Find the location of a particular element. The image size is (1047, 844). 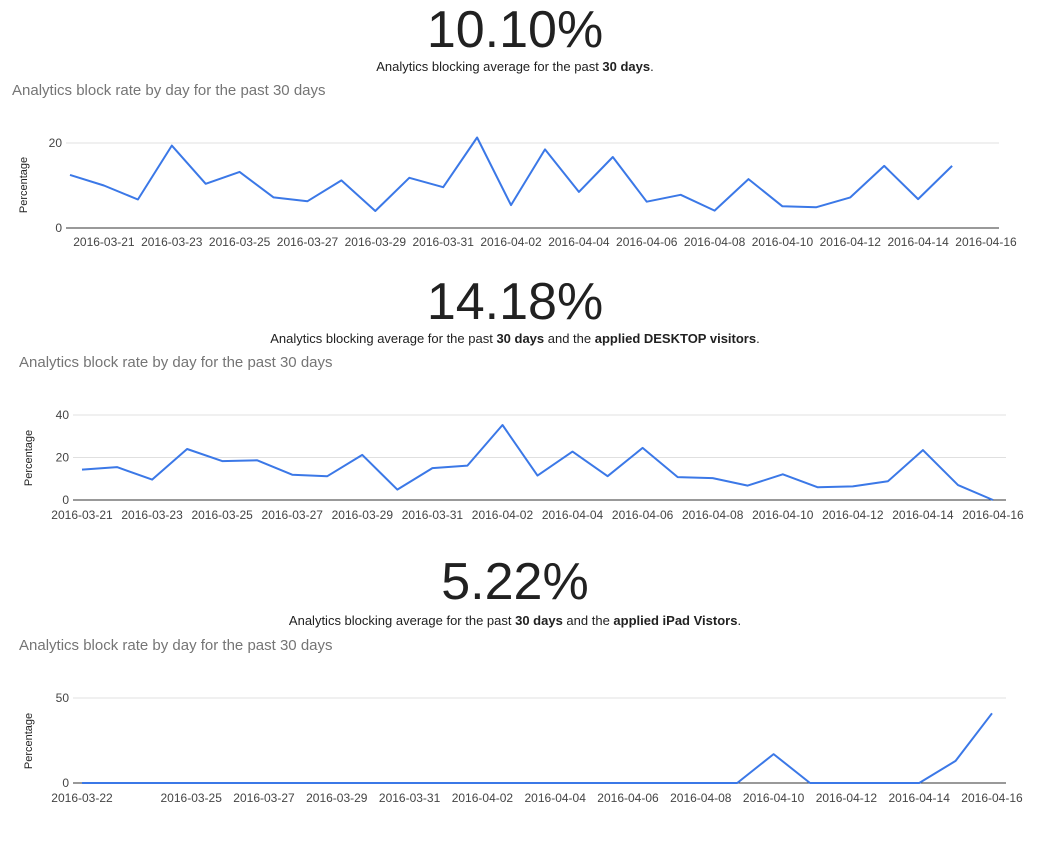

overall-average-value: 10.10% is located at coordinates (515, 30).